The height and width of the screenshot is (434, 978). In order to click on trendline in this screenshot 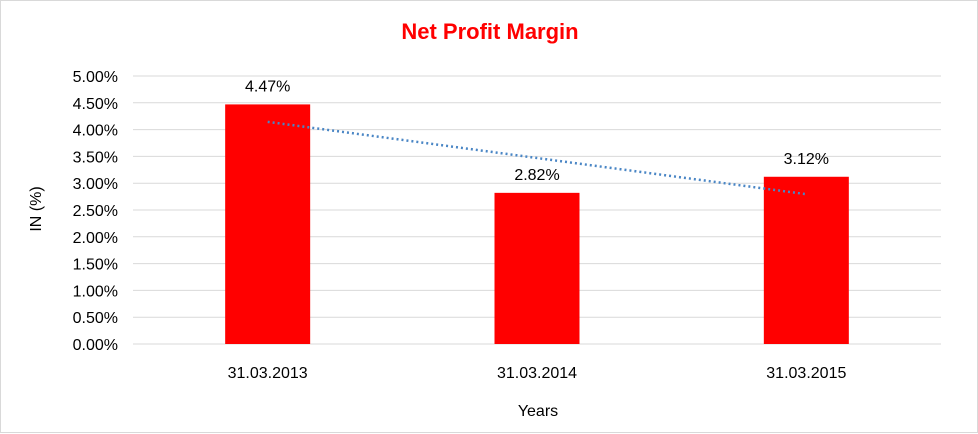, I will do `click(537, 158)`.